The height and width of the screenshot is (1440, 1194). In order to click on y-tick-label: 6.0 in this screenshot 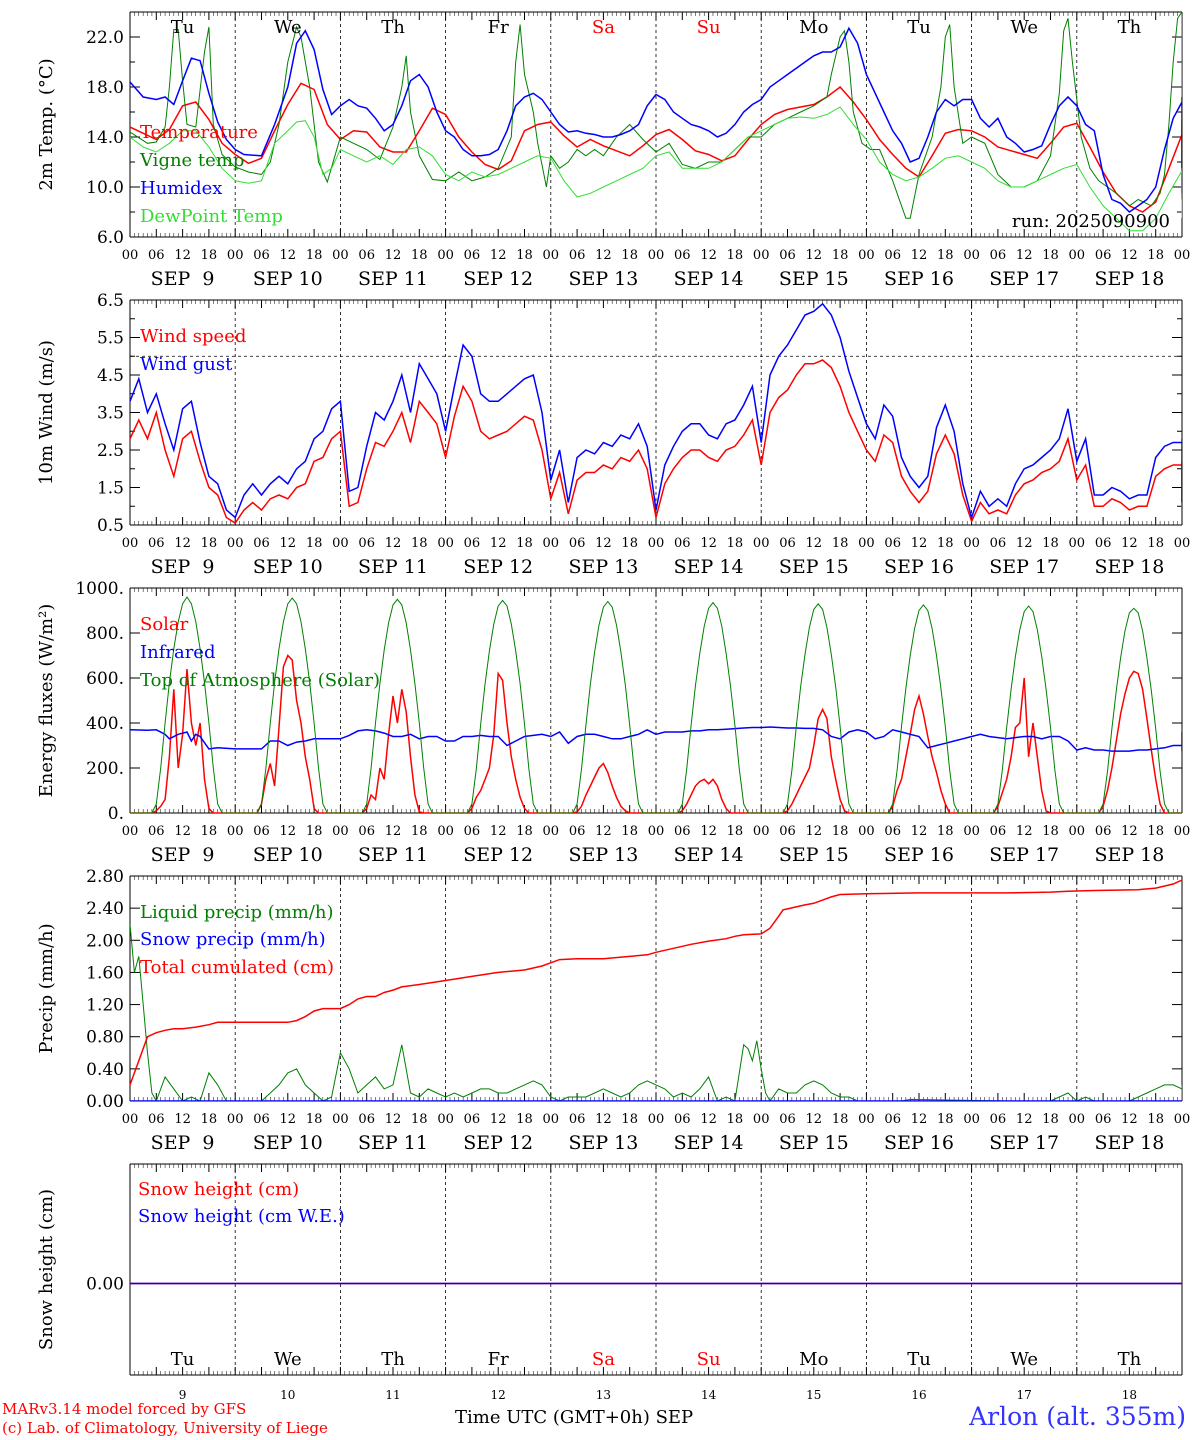, I will do `click(110, 238)`.